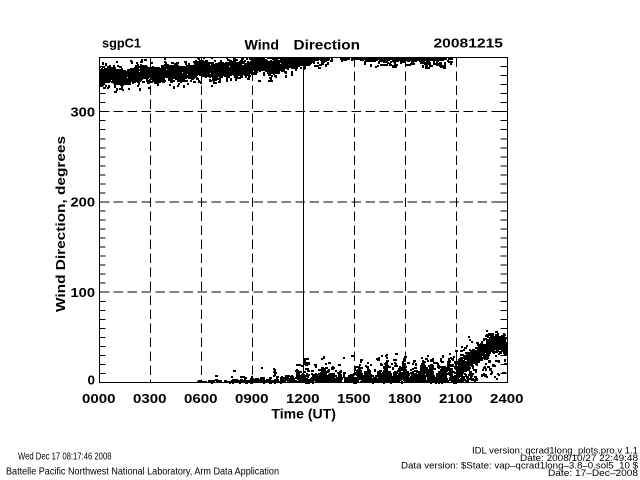 The height and width of the screenshot is (480, 640). I want to click on svg-text: Wind Direction, degrees, so click(60, 224).